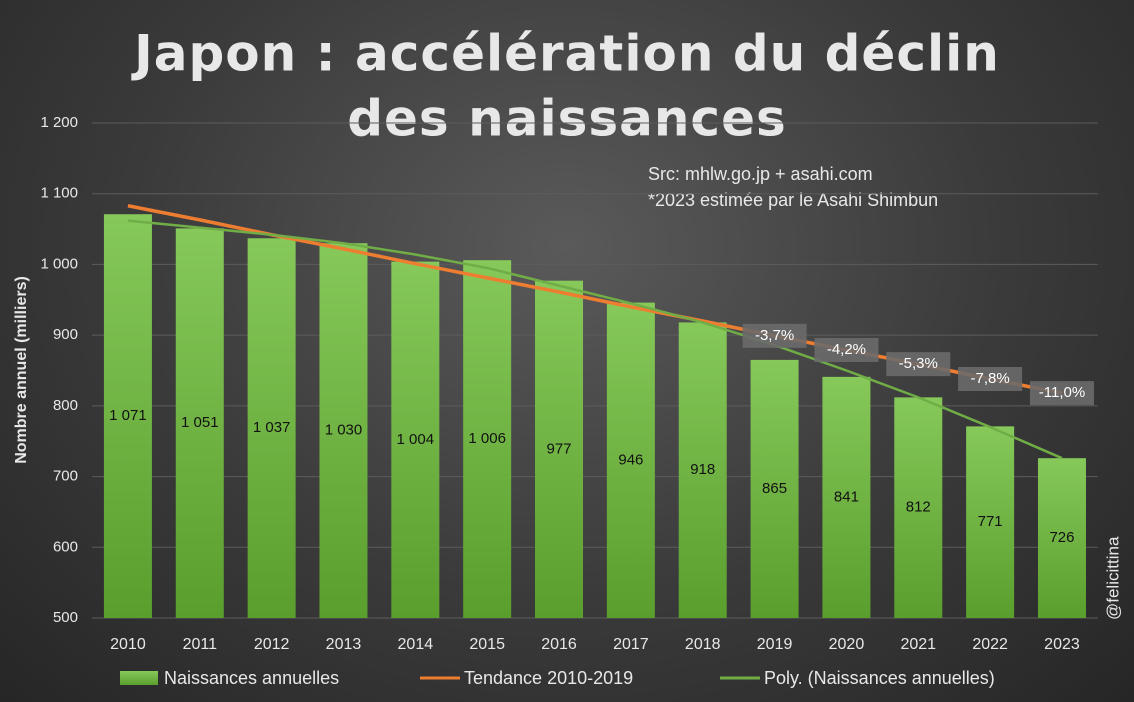  Describe the element at coordinates (65, 546) in the screenshot. I see `y-tick-label: 600` at that location.